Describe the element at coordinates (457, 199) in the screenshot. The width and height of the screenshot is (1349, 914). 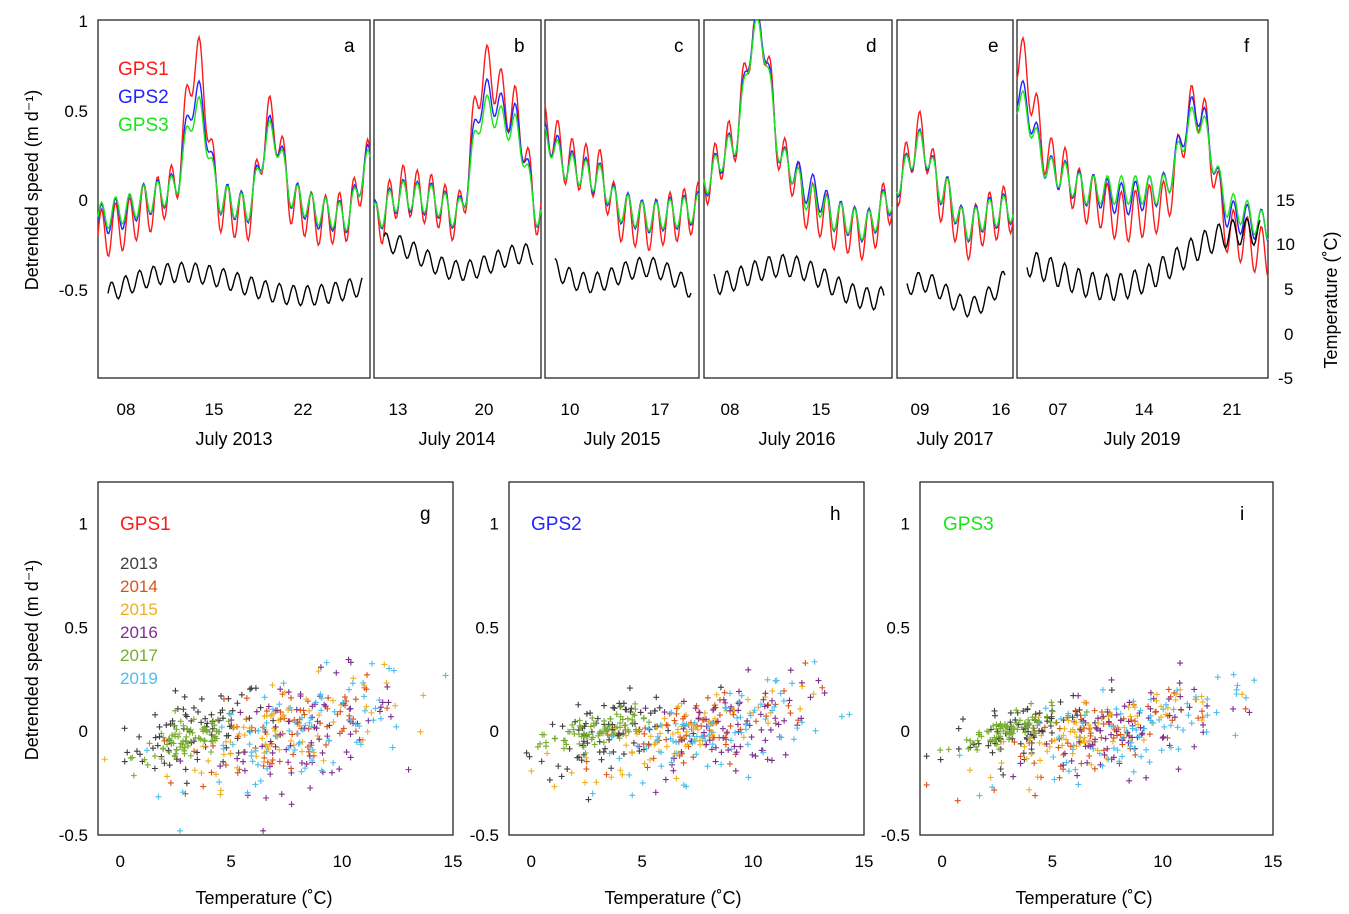
I see `panel-b-frame` at that location.